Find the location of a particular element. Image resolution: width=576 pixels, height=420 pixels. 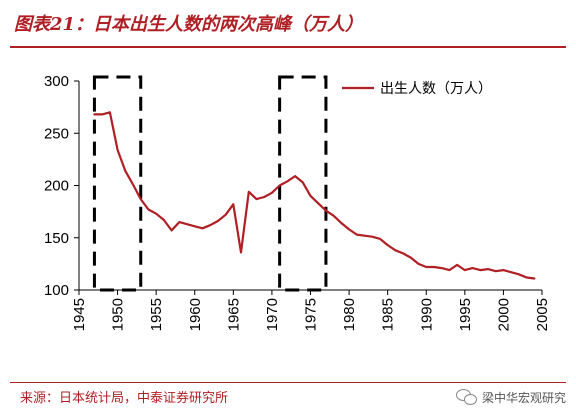

x-tick-label: 1965 is located at coordinates (233, 314).